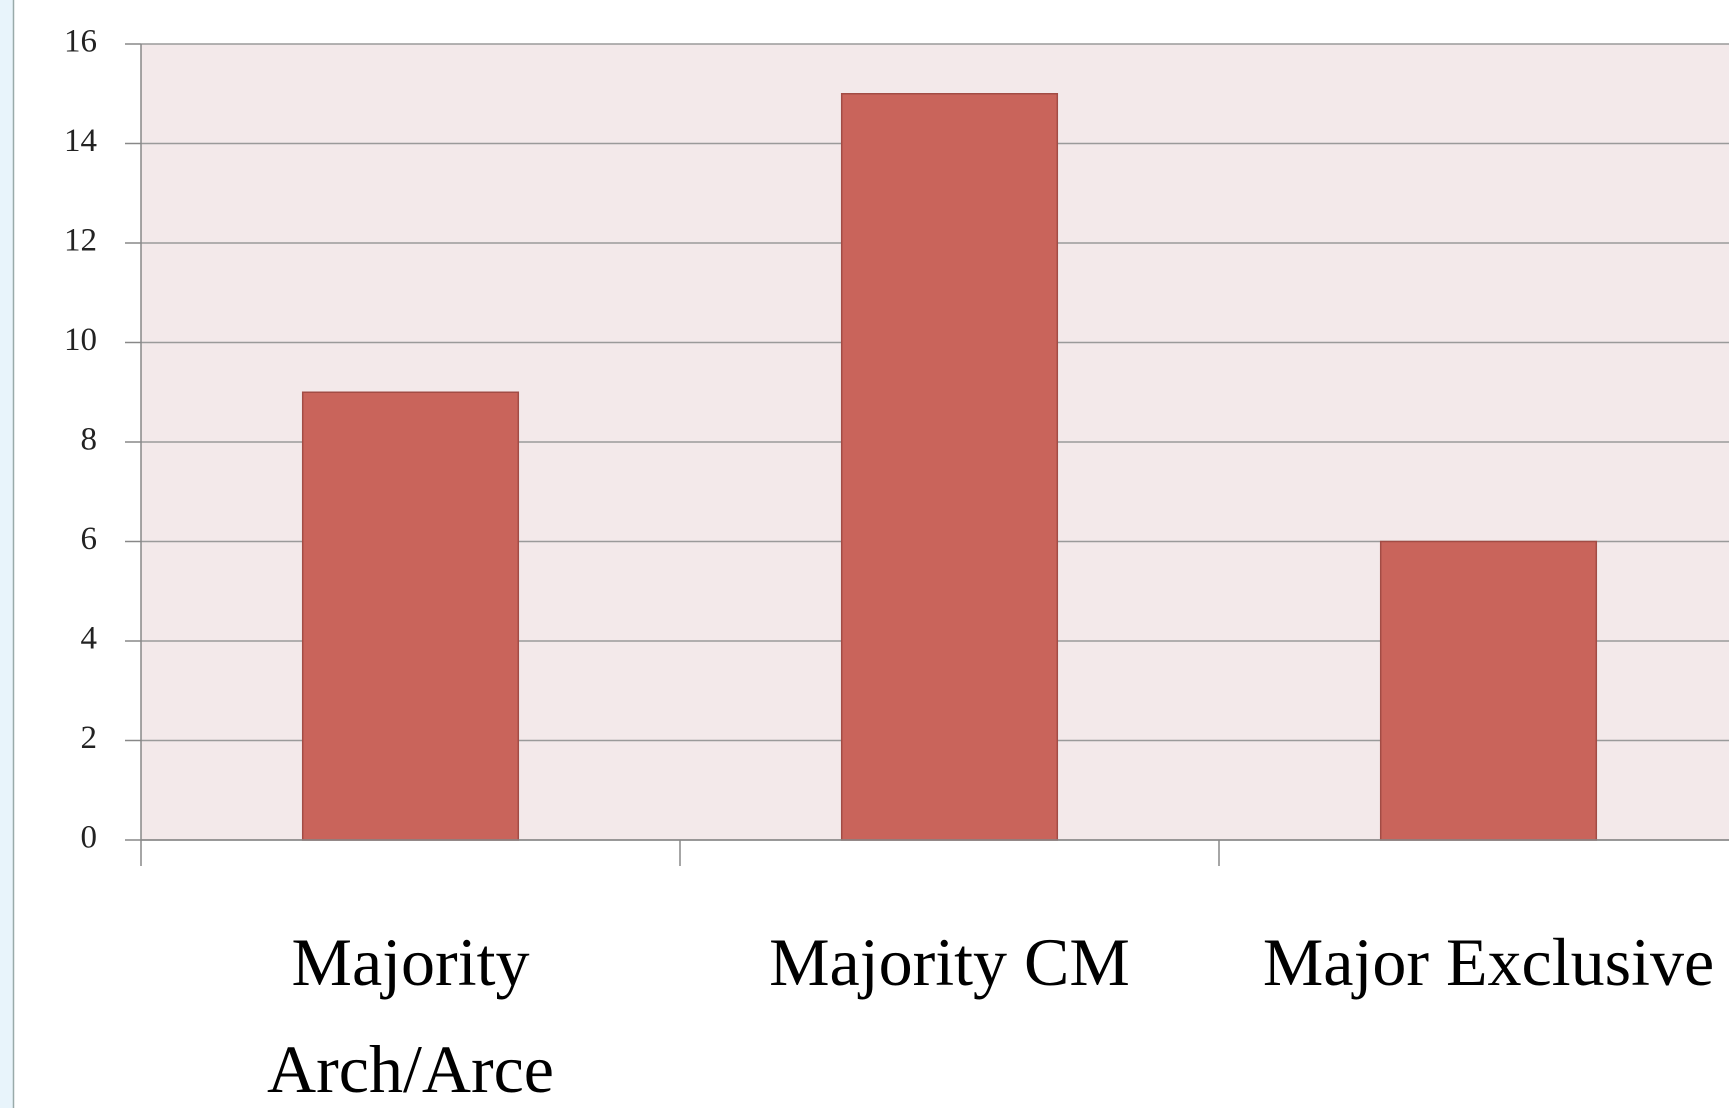 This screenshot has width=1729, height=1108. I want to click on x-tick-label: Majority CM, so click(949, 962).